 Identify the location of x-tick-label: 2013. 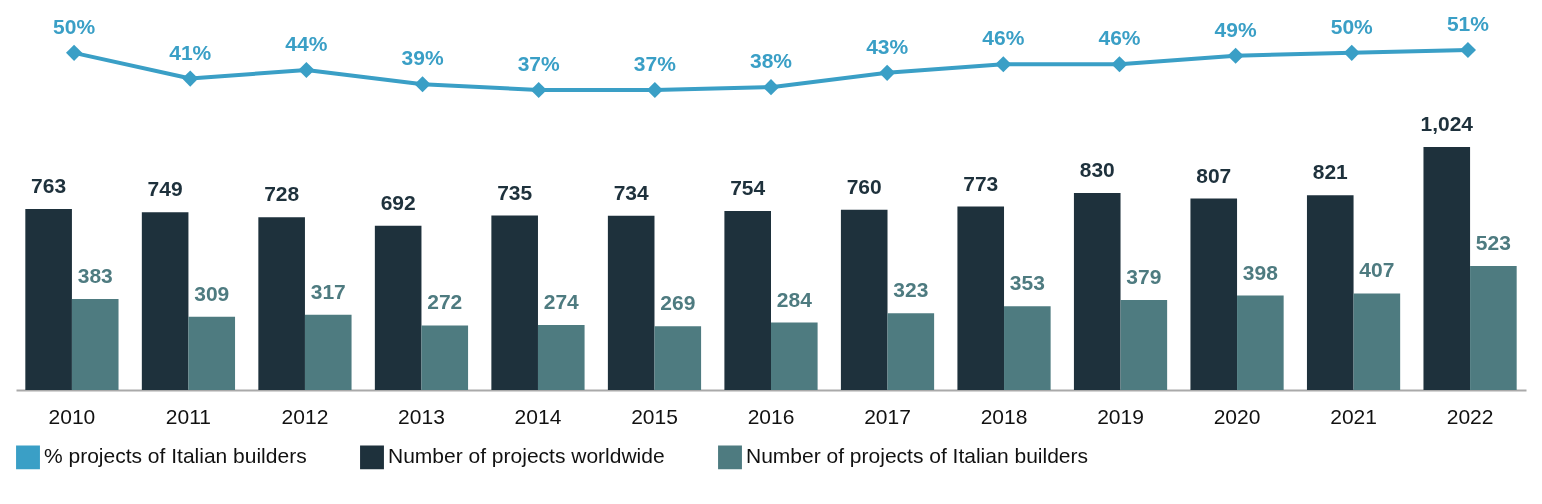
(421, 416).